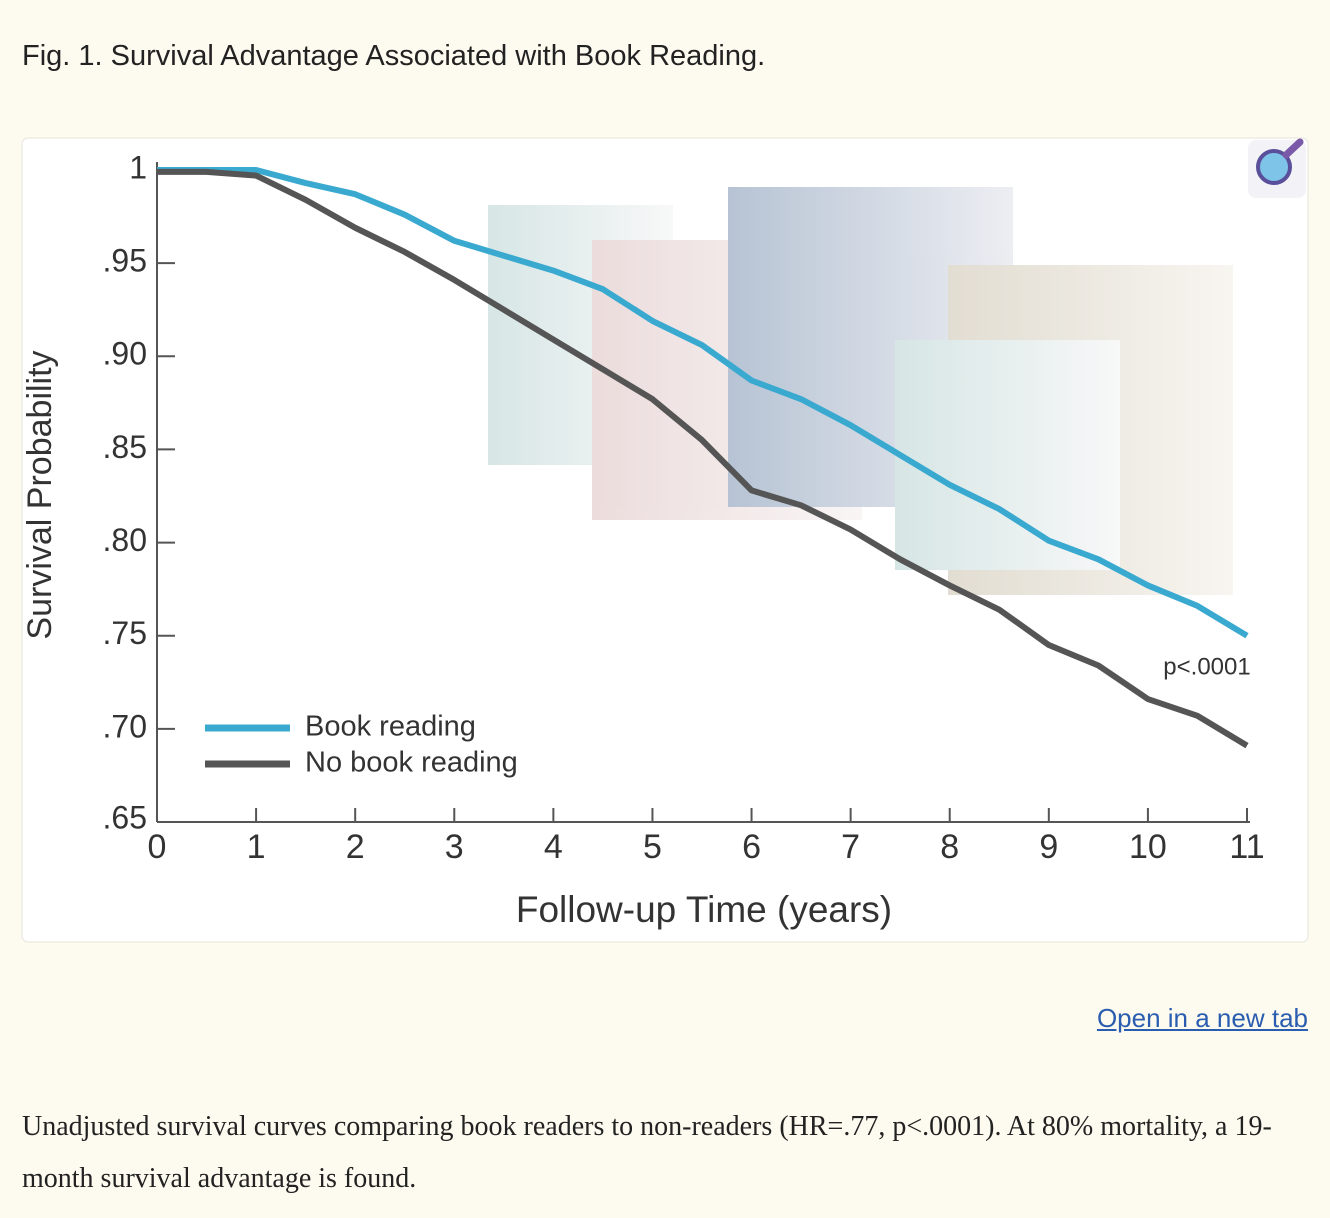 The width and height of the screenshot is (1330, 1218). What do you see at coordinates (125, 817) in the screenshot?
I see `y-tick-label: .65` at bounding box center [125, 817].